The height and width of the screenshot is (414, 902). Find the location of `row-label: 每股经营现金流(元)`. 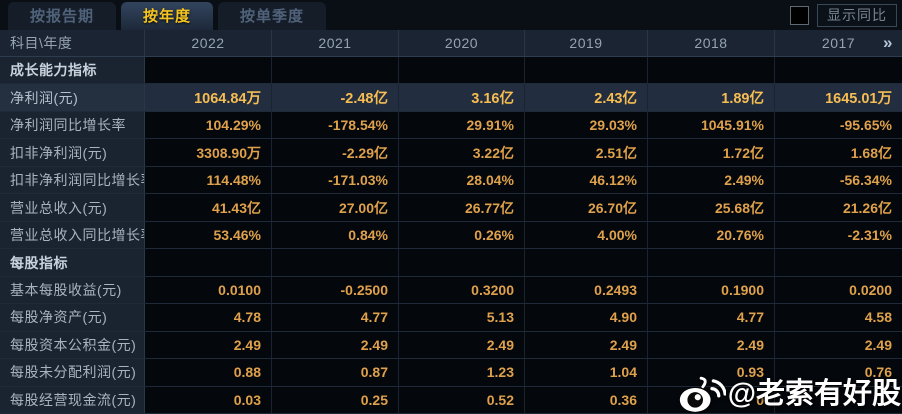

row-label: 每股经营现金流(元) is located at coordinates (72, 400).